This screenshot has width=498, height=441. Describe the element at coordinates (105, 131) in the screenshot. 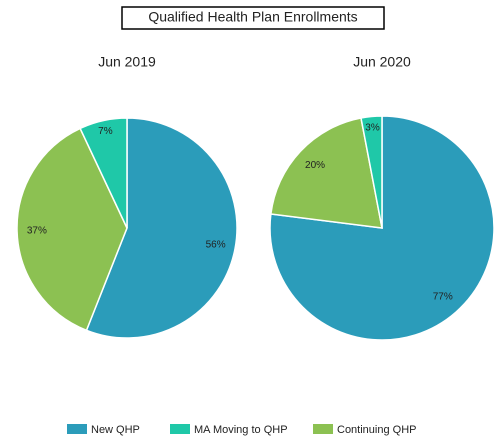

I see `data-label: 7%` at that location.